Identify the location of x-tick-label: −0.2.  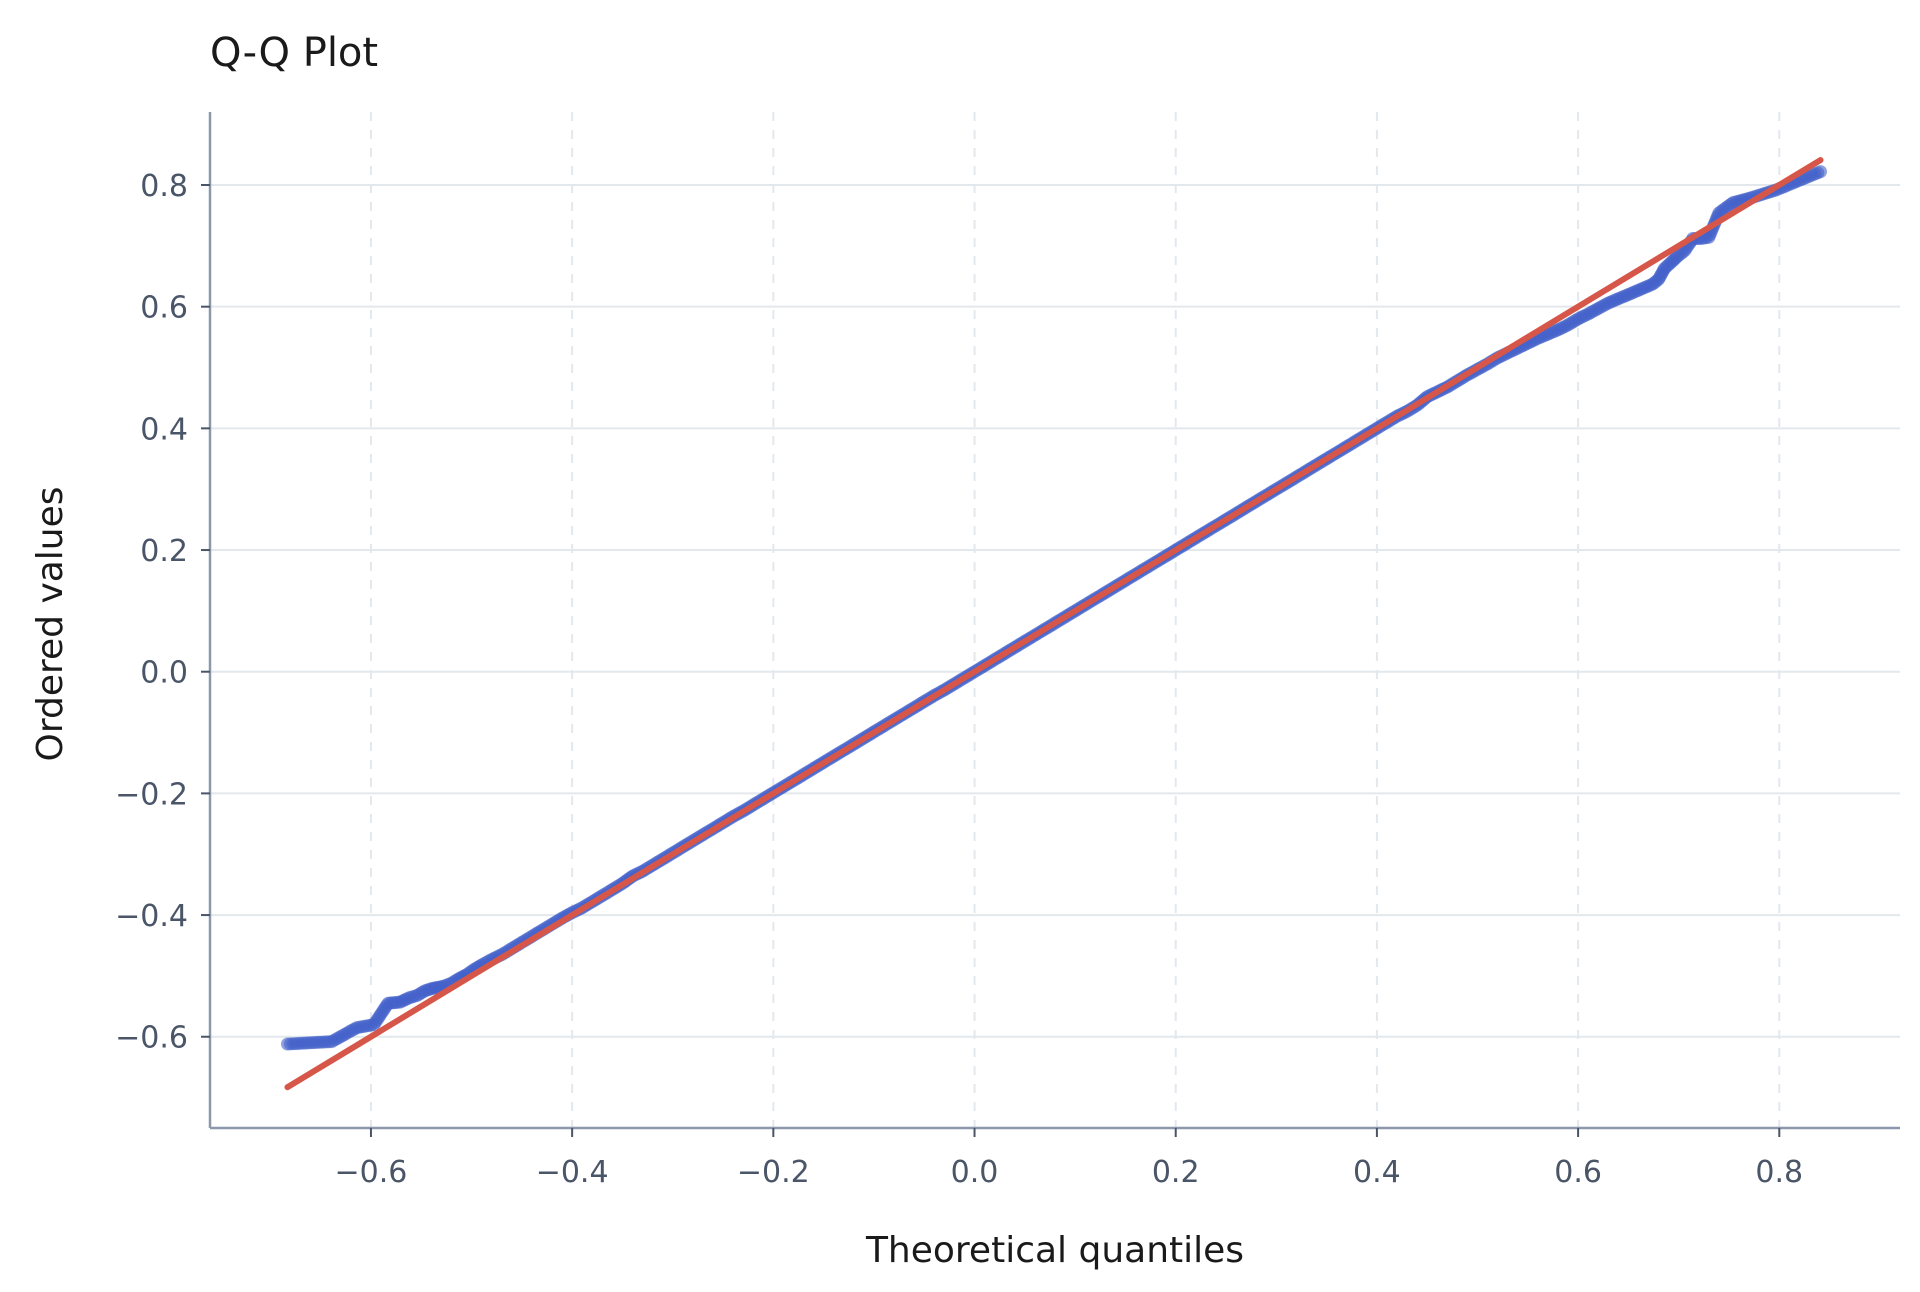
(773, 1172).